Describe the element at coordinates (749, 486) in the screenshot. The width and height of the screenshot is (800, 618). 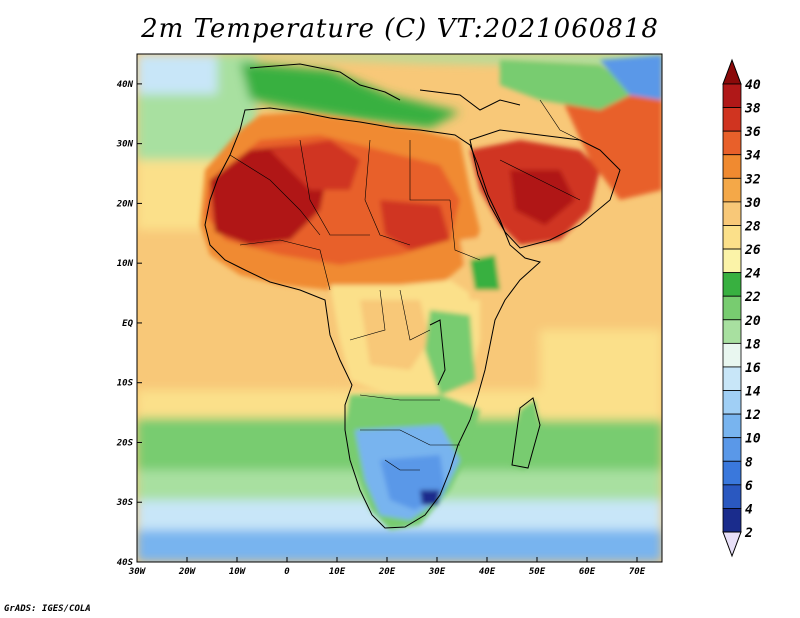
I see `colorbar-label: 6` at that location.